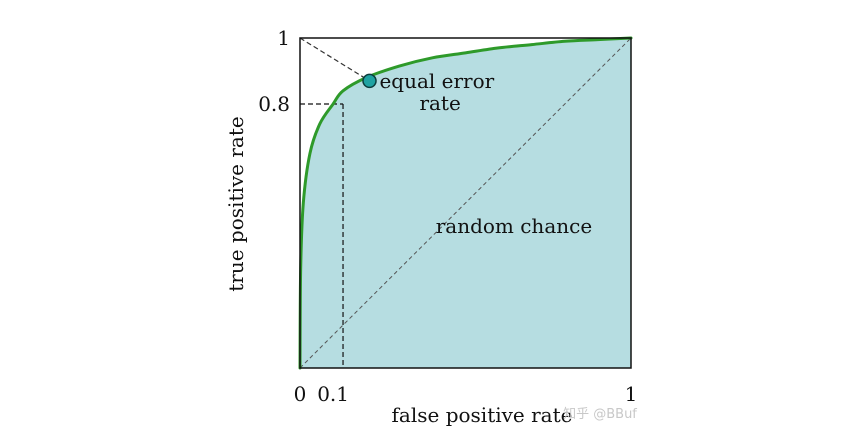 This screenshot has height=435, width=849. I want to click on x-axis-label: false positive rate, so click(482, 415).